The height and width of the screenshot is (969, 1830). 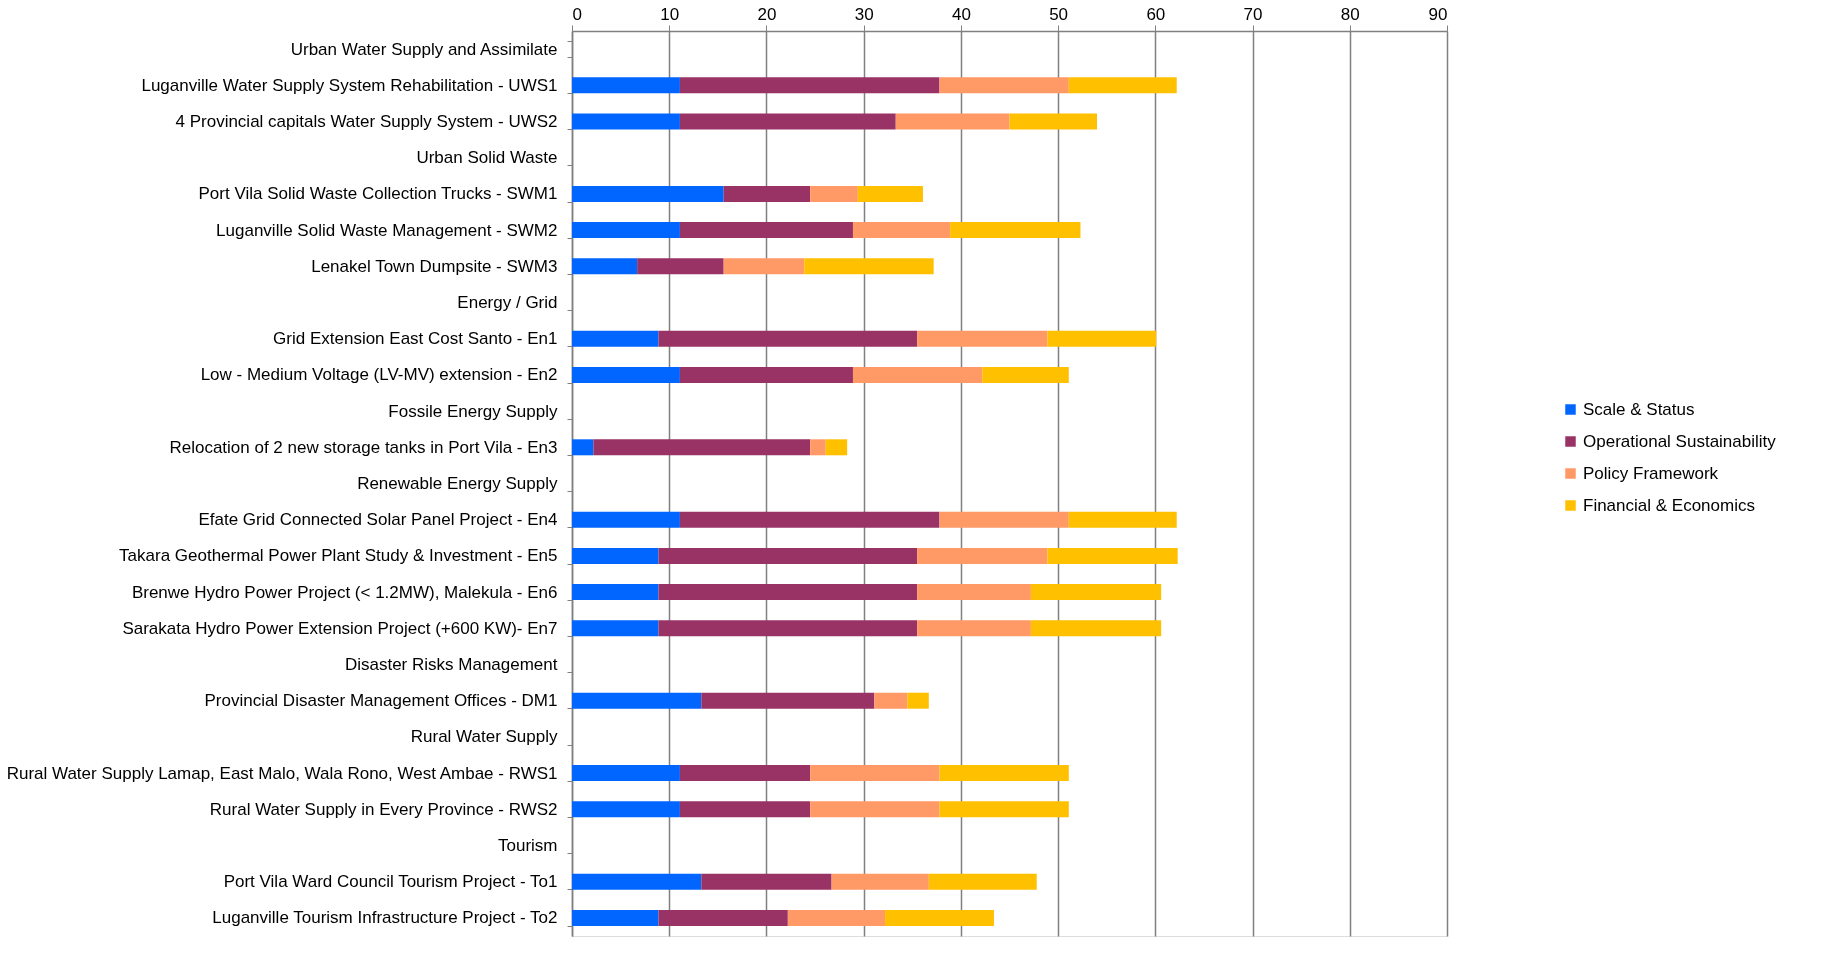 I want to click on y-tick-label: Luganville Tourism Infrastructure Project - To2, so click(x=385, y=918).